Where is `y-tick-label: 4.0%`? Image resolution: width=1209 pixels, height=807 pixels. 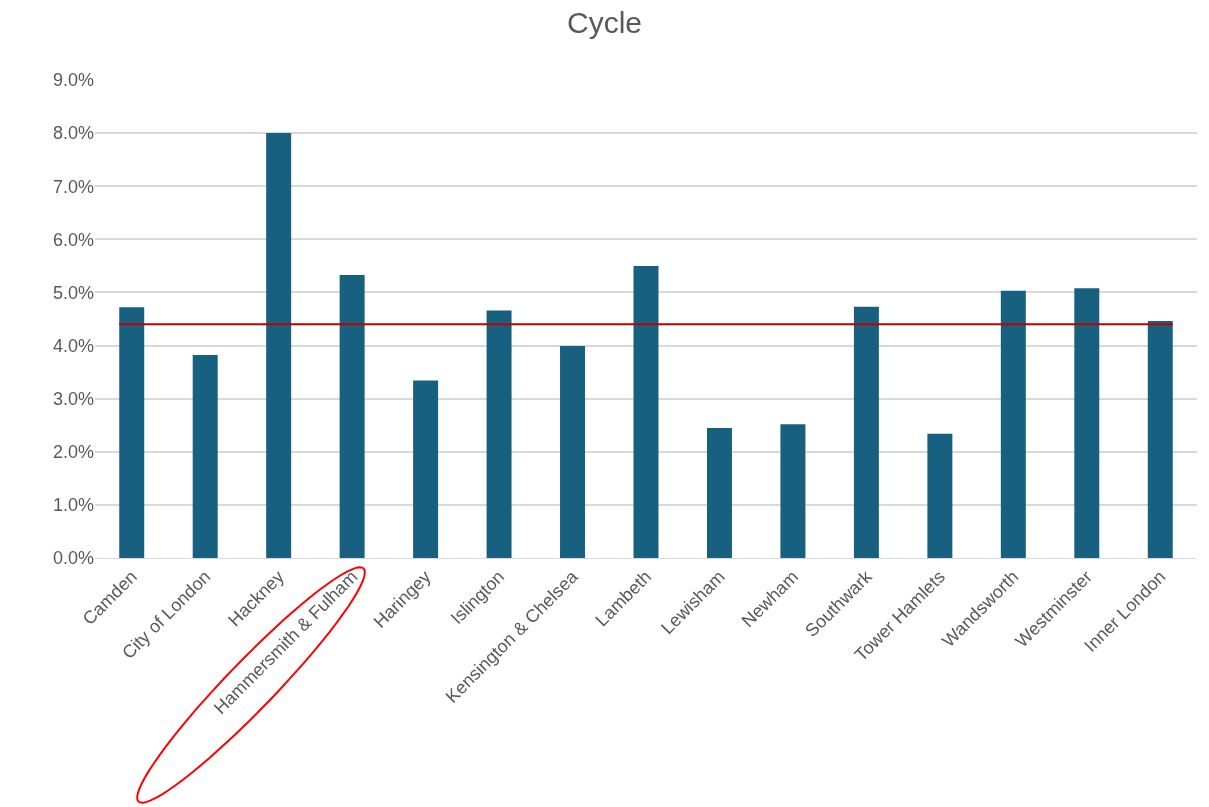 y-tick-label: 4.0% is located at coordinates (73, 345).